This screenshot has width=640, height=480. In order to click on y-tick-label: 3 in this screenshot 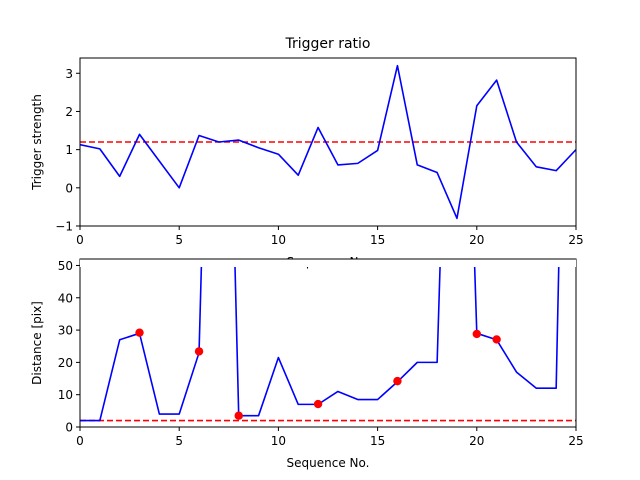, I will do `click(69, 74)`.